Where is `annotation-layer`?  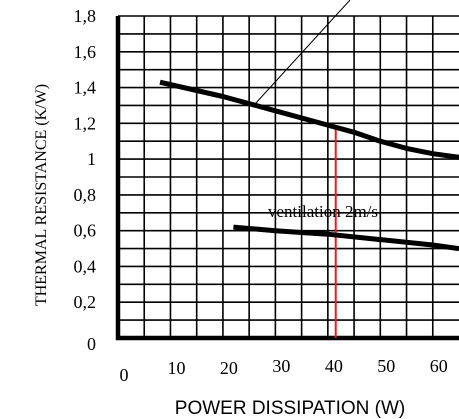
annotation-layer is located at coordinates (302, 52).